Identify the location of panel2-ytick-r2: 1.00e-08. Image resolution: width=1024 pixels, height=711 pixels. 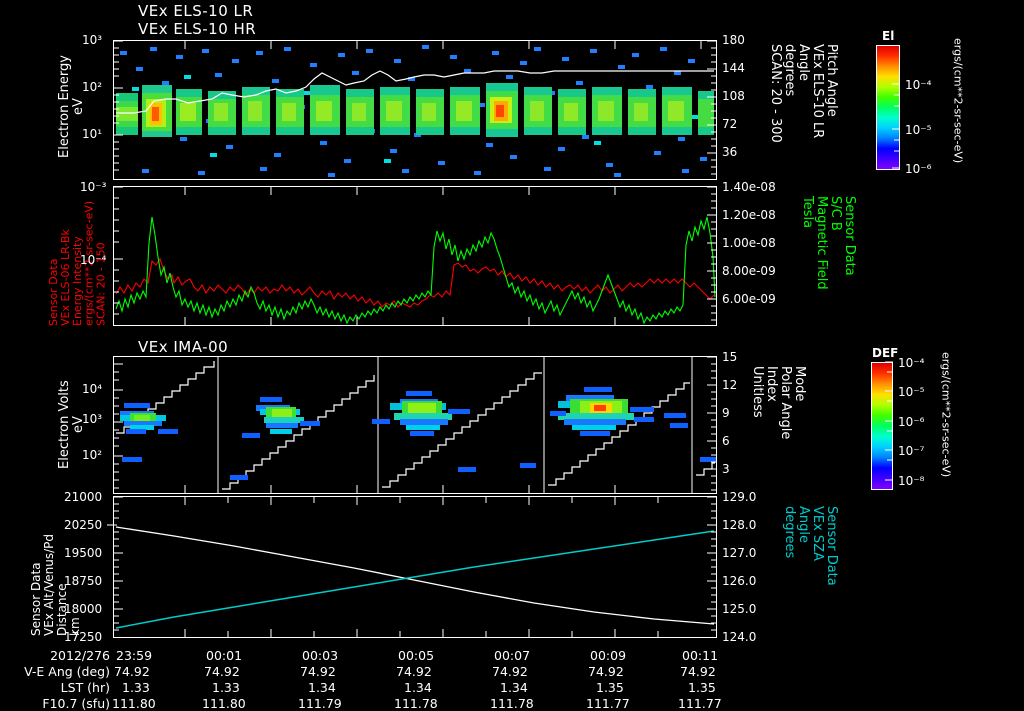
(749, 243).